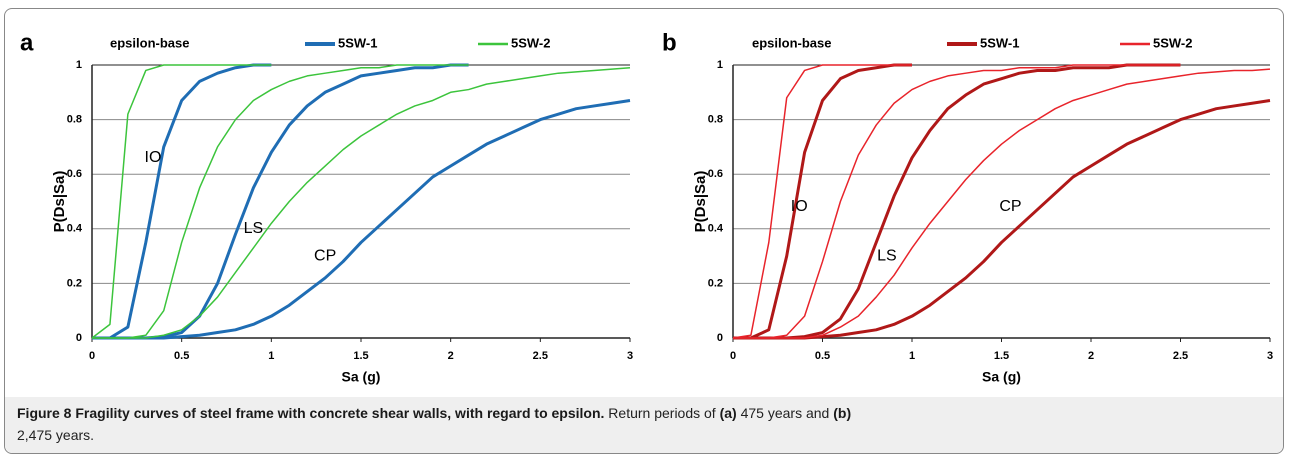  I want to click on caption-text: Return periods of, so click(662, 413).